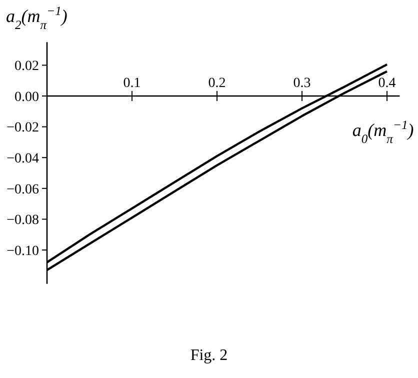 This screenshot has width=418, height=378. I want to click on y-tick-label: −0.02, so click(22, 128).